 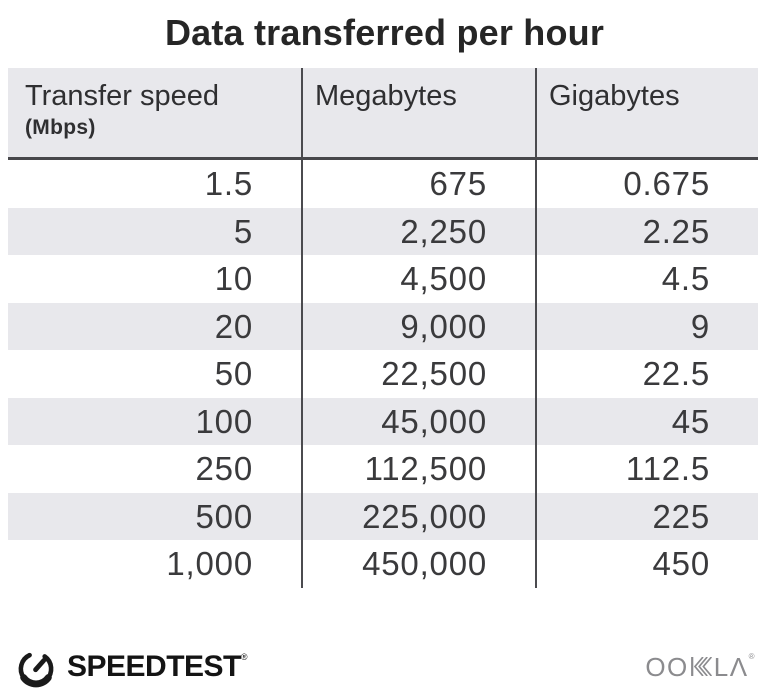 I want to click on speedtest-logo: SPEEDTEST®, so click(x=131, y=667).